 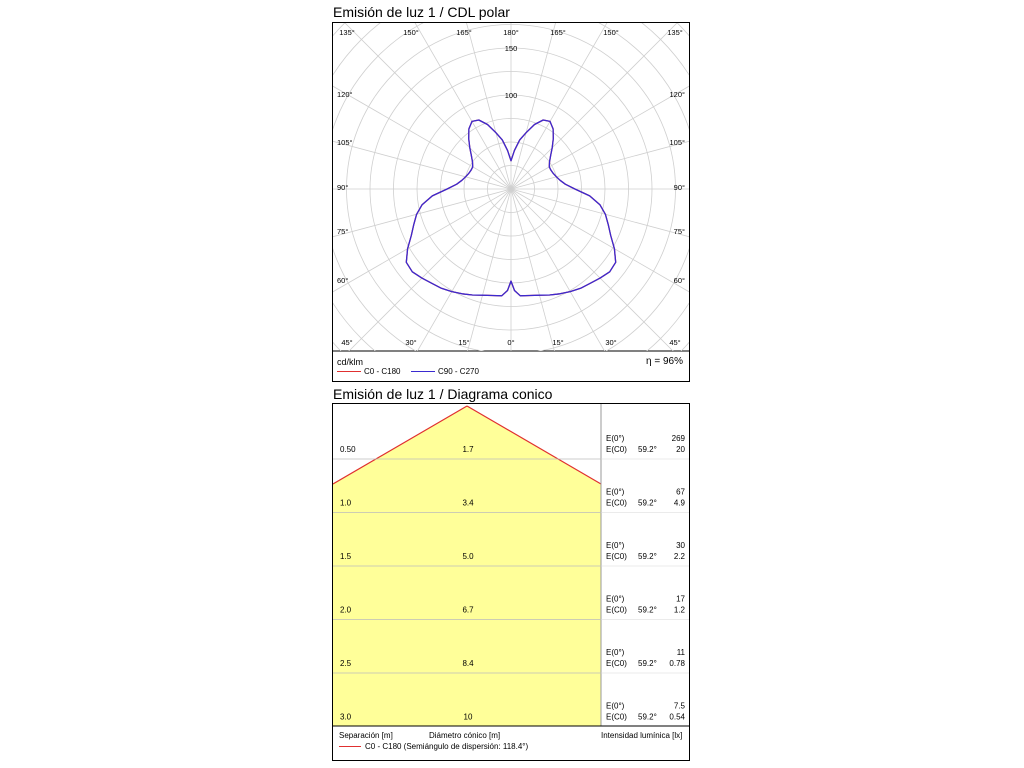 I want to click on cone-chart-title: Emisión de luz 1 / Diagrama conico, so click(x=443, y=394).